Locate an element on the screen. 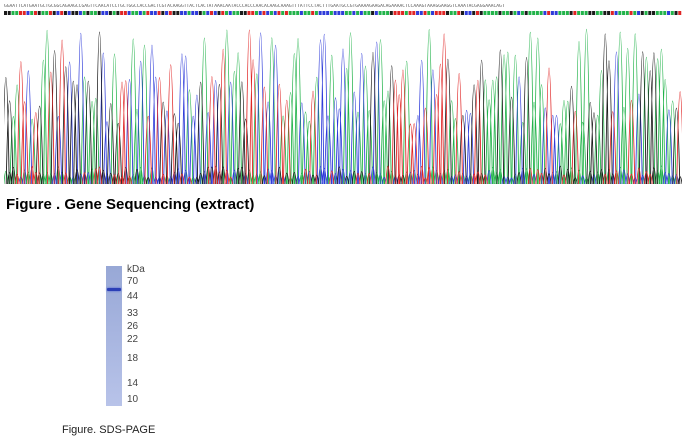 Image resolution: width=686 pixels, height=440 pixels. marker-label: 44 is located at coordinates (133, 296).